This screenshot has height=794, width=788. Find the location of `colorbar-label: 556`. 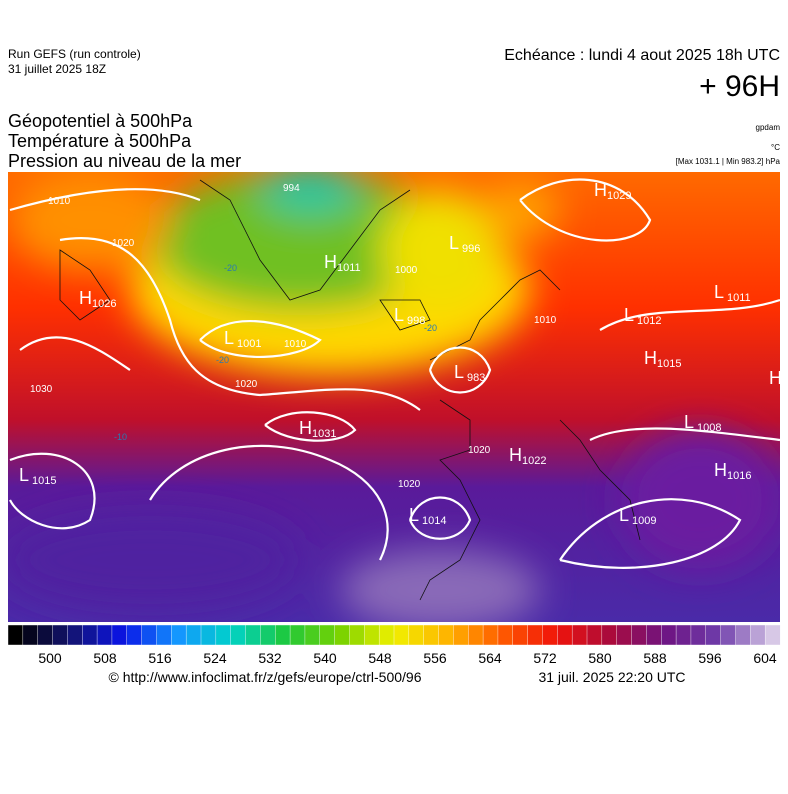

colorbar-label: 556 is located at coordinates (435, 658).